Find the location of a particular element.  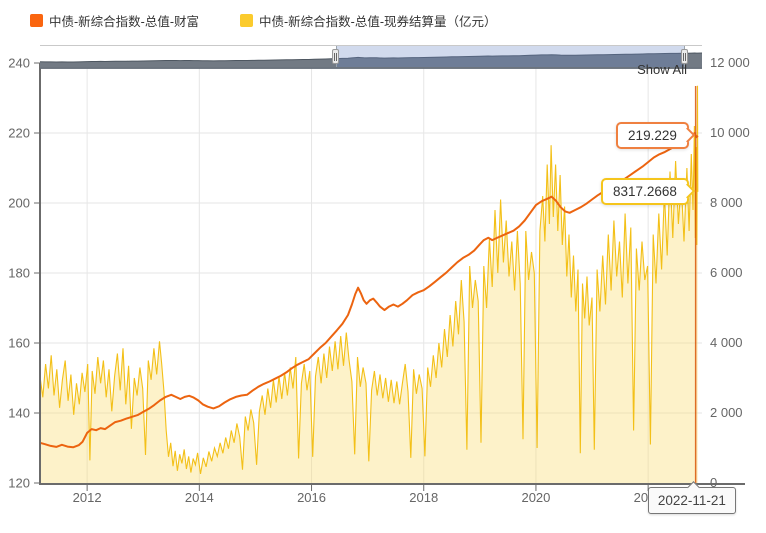

range-navigator is located at coordinates (371, 57).